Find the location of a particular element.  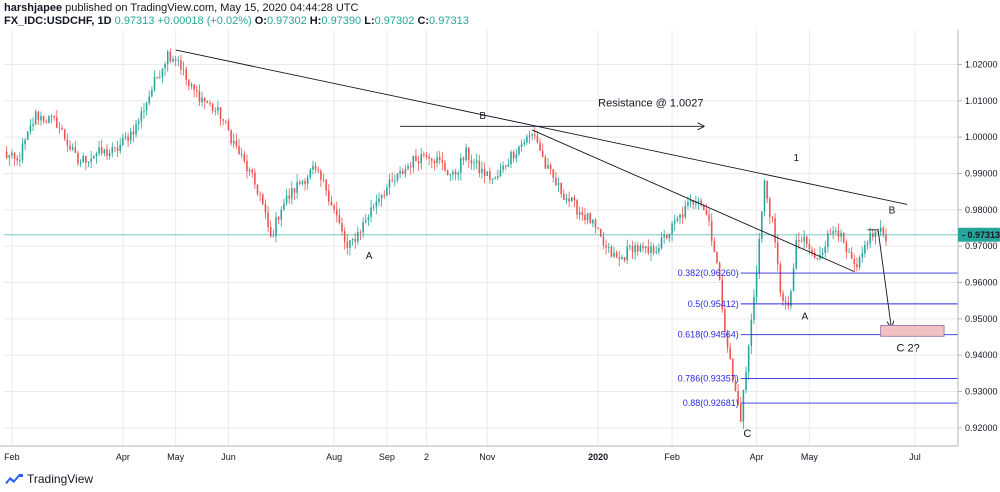

low-label: L: is located at coordinates (369, 21).